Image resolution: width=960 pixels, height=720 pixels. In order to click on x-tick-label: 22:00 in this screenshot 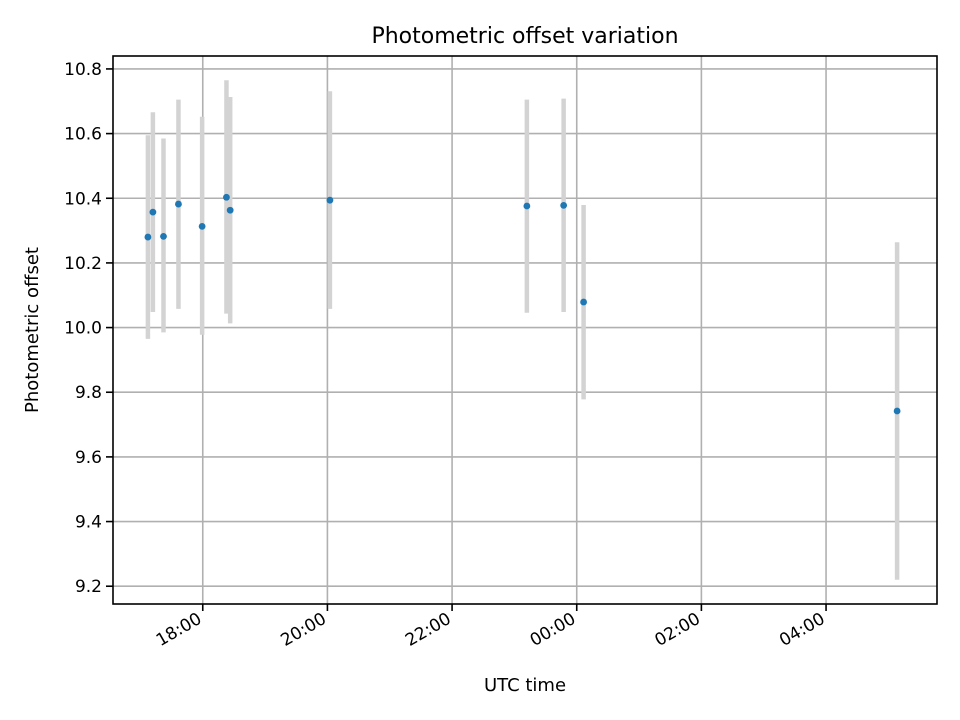, I will do `click(428, 630)`.